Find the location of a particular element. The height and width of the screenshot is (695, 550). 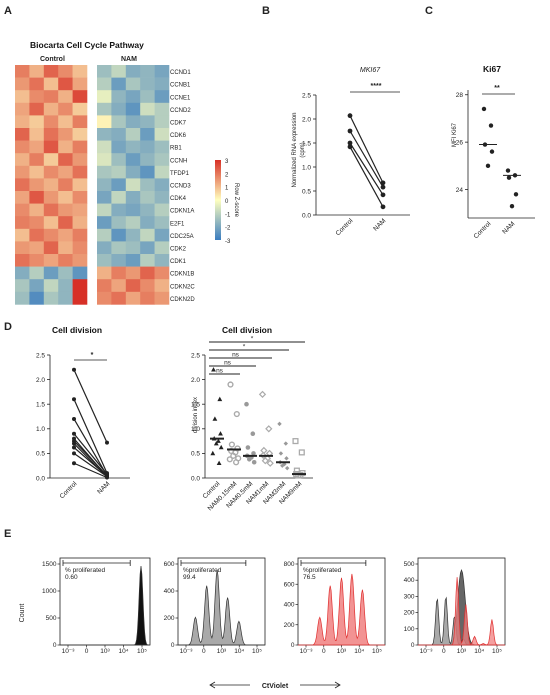

histogram-x-tick-label: 10⁴ is located at coordinates (239, 651).